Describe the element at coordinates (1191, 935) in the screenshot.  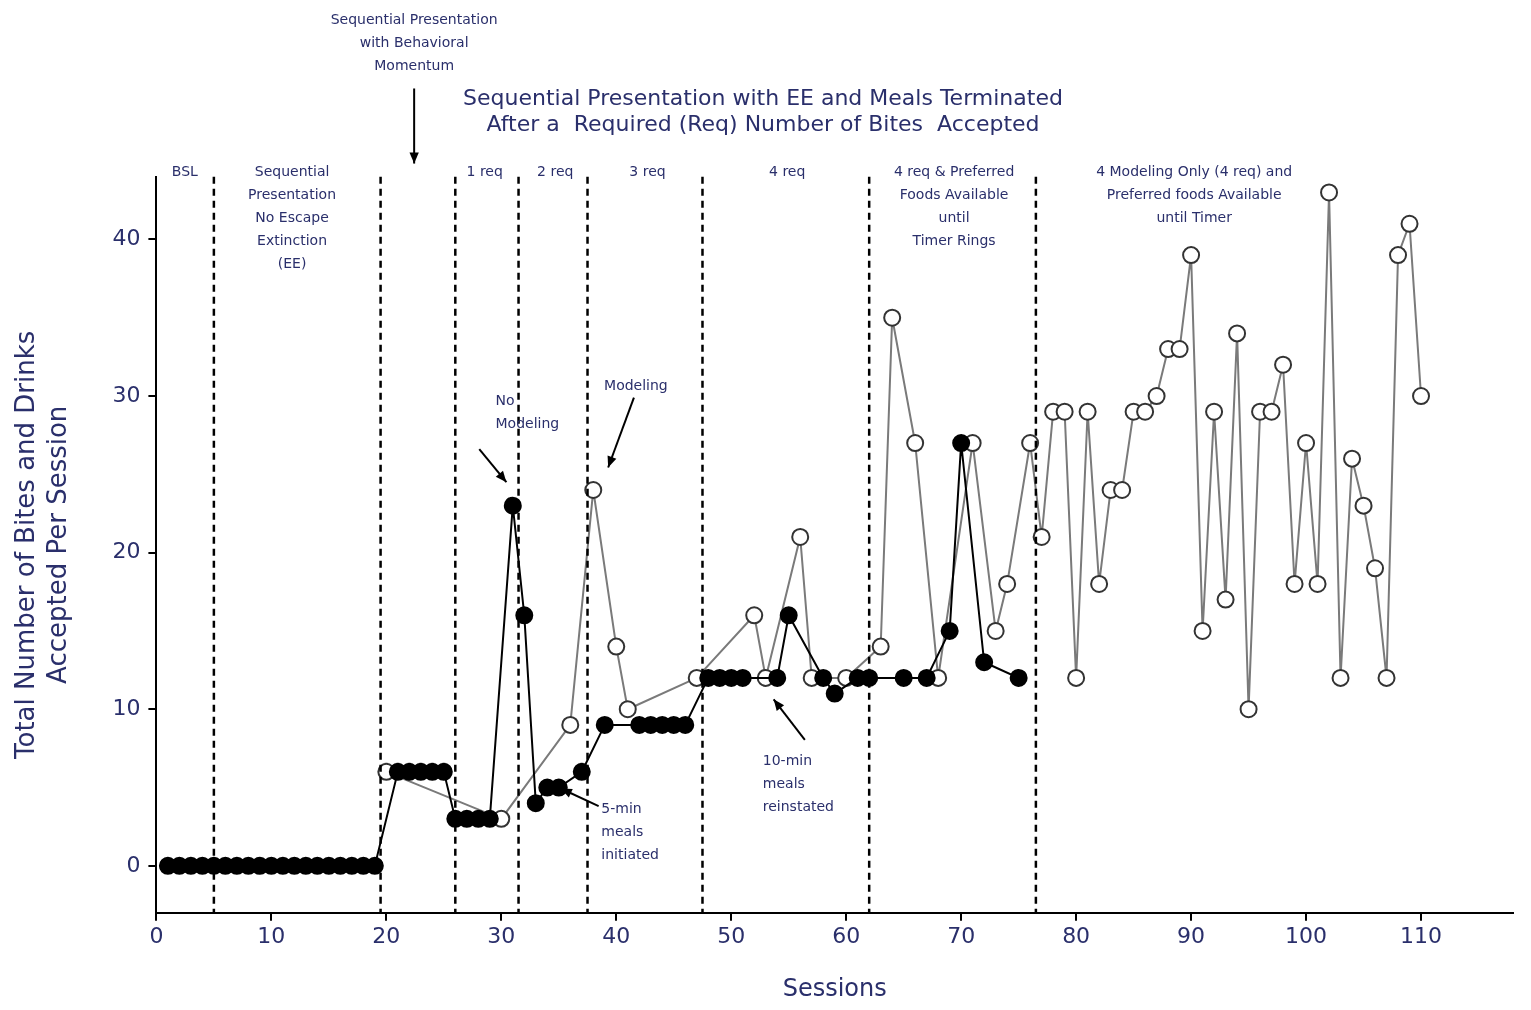
I see `x-tick-label: 90` at that location.